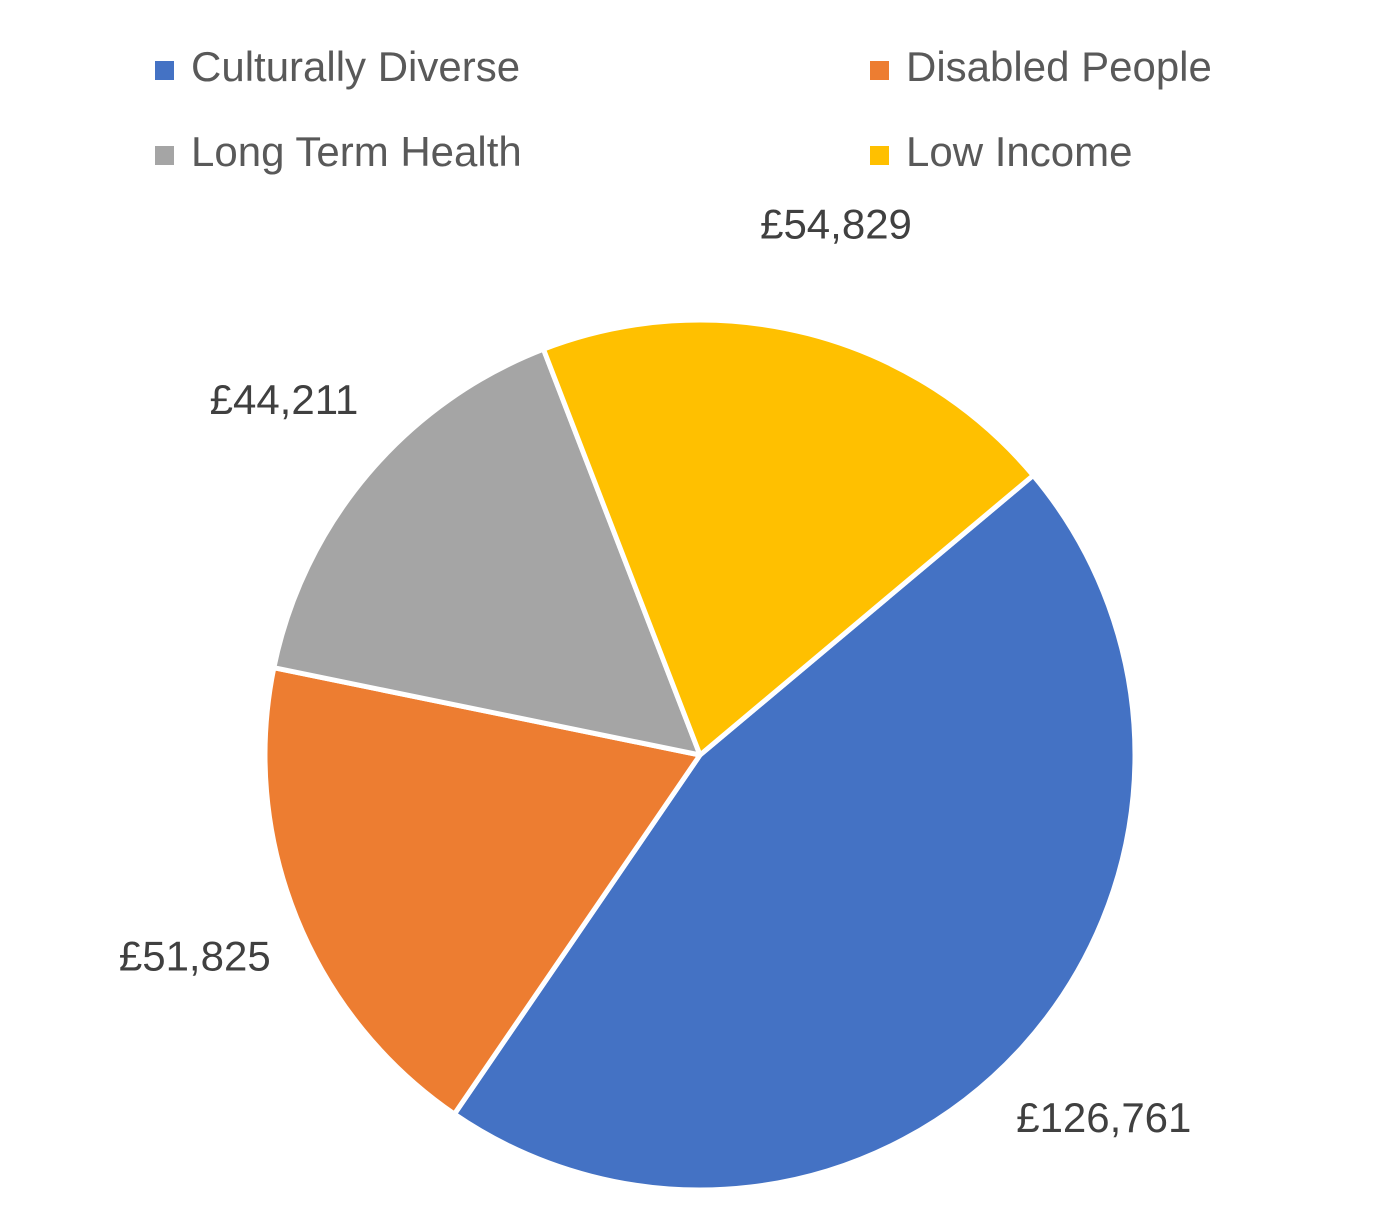 This screenshot has height=1214, width=1390. Describe the element at coordinates (1103, 1117) in the screenshot. I see `data-label: £126,761` at that location.